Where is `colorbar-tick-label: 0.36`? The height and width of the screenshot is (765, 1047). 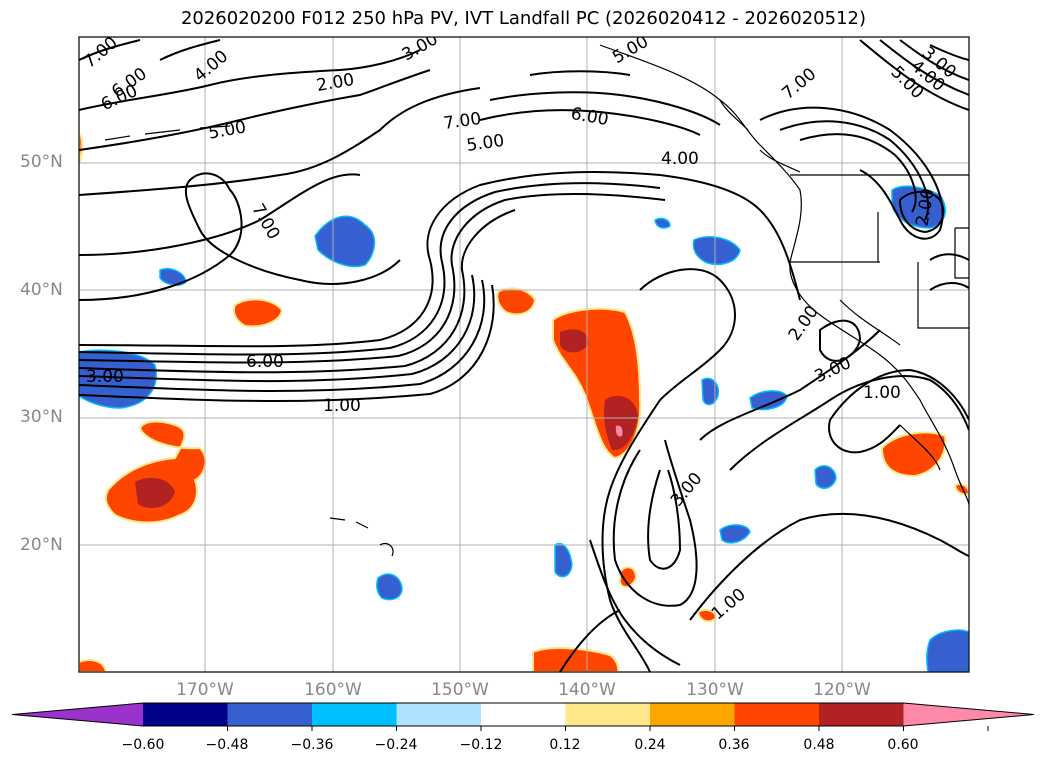
colorbar-tick-label: 0.36 is located at coordinates (734, 745).